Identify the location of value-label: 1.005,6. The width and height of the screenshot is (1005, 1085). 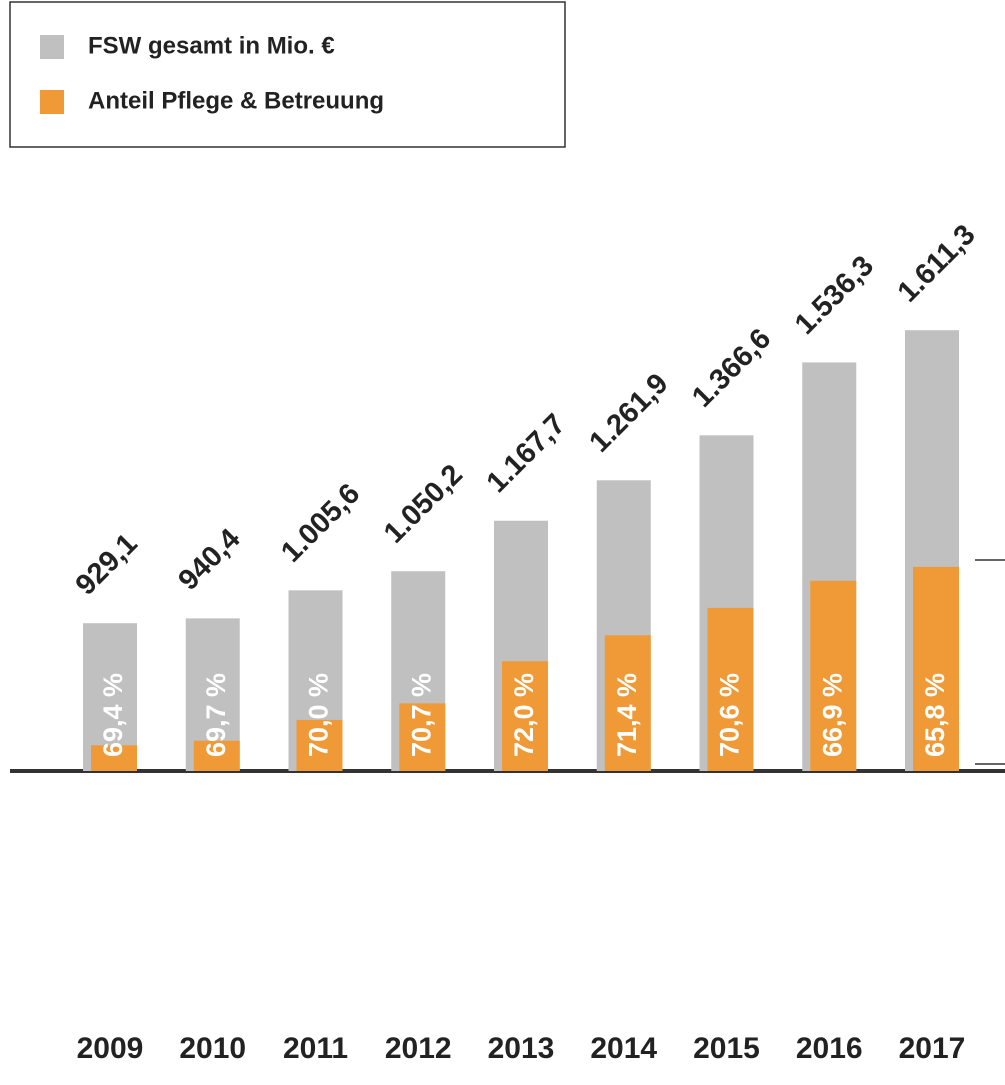
(320, 523).